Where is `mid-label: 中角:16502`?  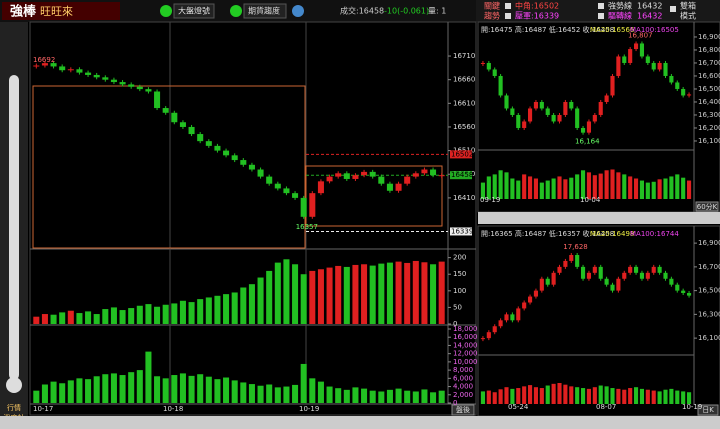 mid-label: 中角:16502 is located at coordinates (537, 6).